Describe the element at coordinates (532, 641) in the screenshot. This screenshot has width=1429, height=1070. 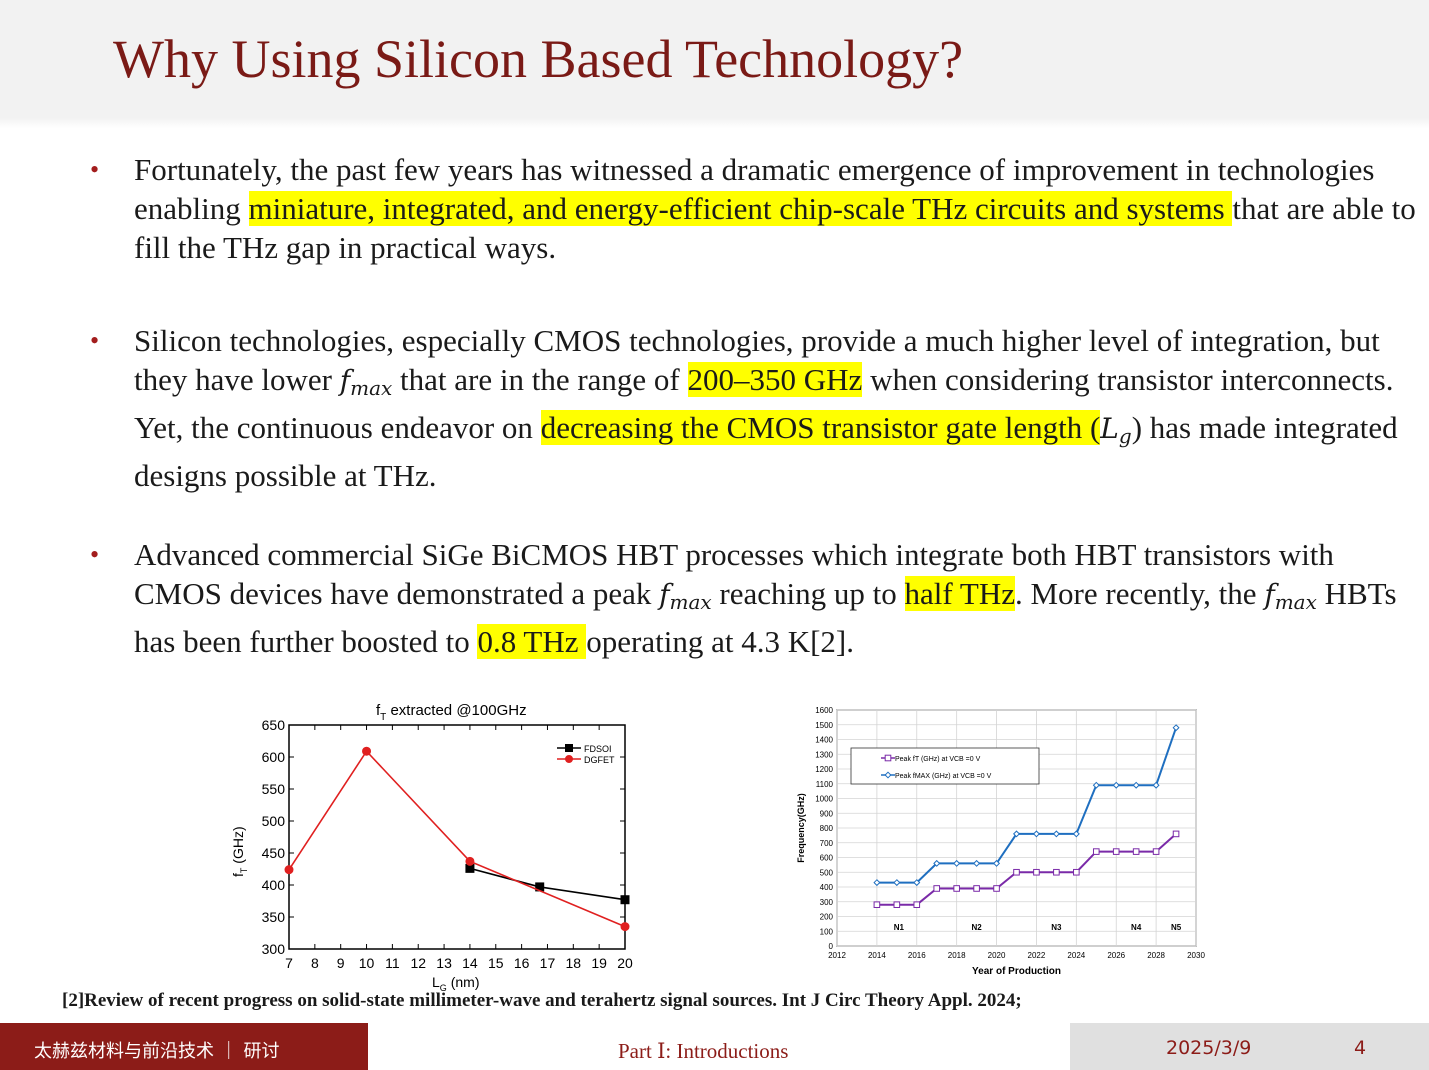
I see `bullet-3-highlight-08: 0.8 THz` at that location.